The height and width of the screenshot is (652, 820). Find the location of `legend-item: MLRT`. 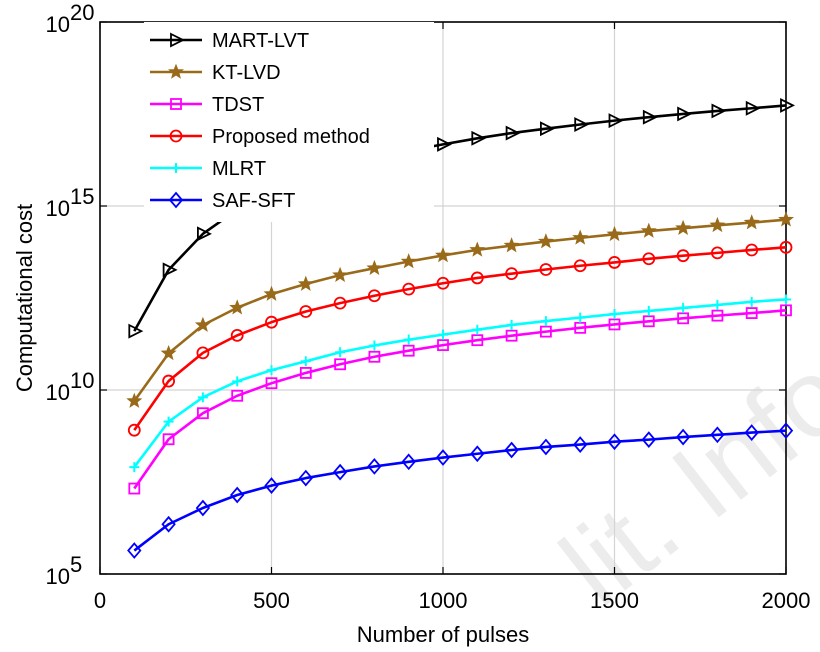

legend-item: MLRT is located at coordinates (208, 169).